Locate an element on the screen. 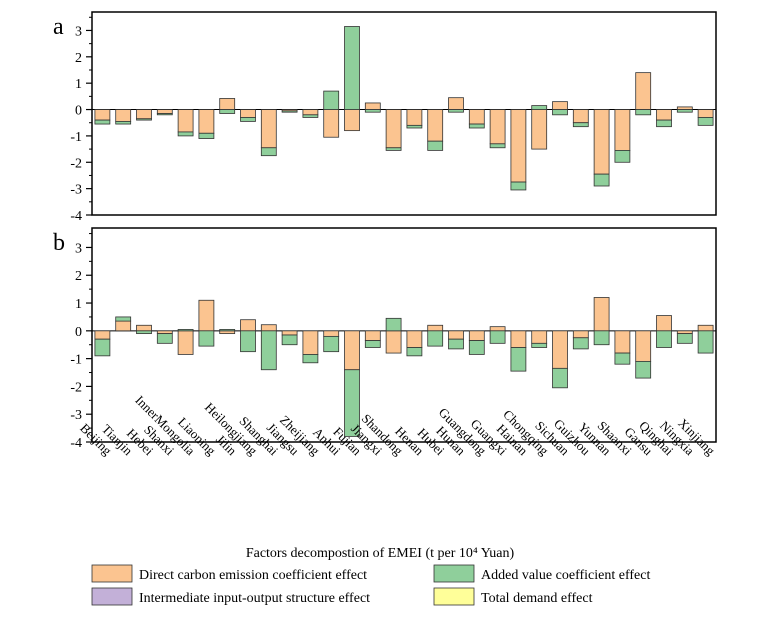 This screenshot has width=777, height=628. bar-added-value-Hubei is located at coordinates (435, 338).